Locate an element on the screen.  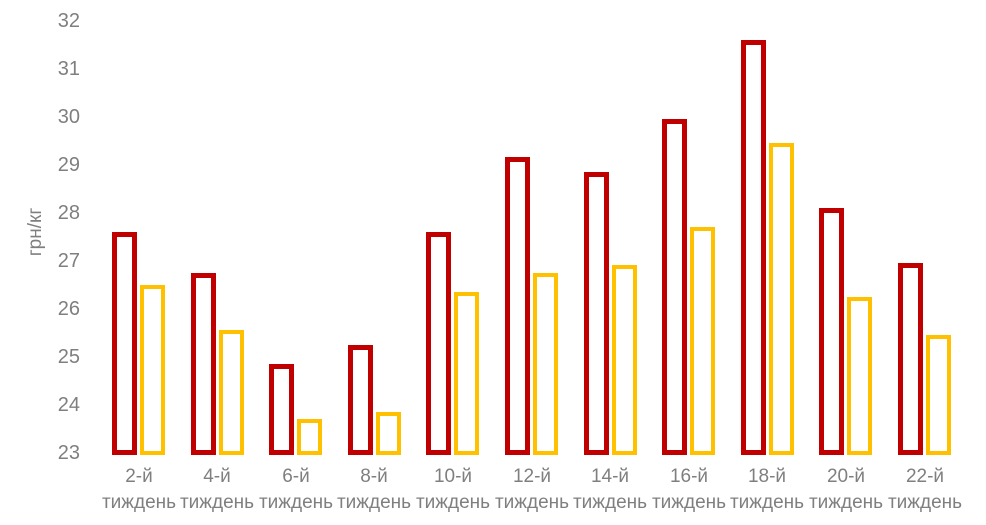
y-axis-tick-label: 30 is located at coordinates (68, 117).